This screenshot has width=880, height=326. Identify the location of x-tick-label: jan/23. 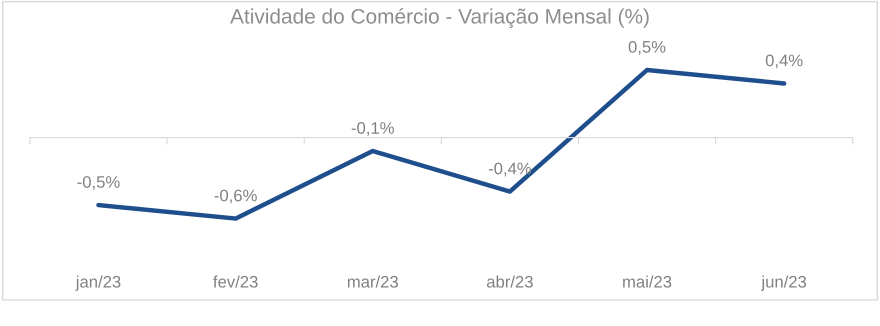
(97, 283).